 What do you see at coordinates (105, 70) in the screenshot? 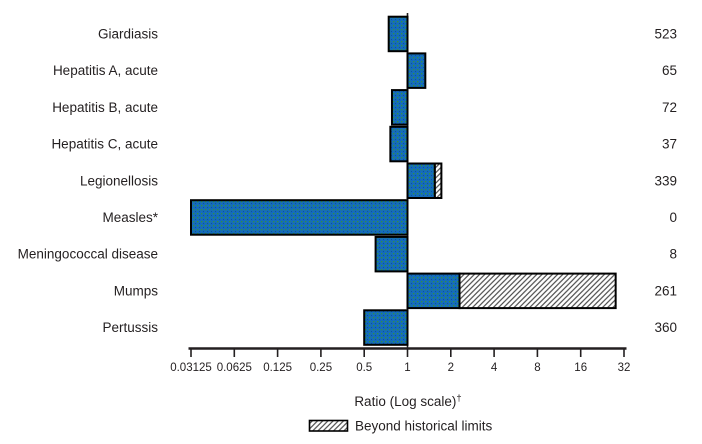
I see `category-label: Hepatitis A, acute` at bounding box center [105, 70].